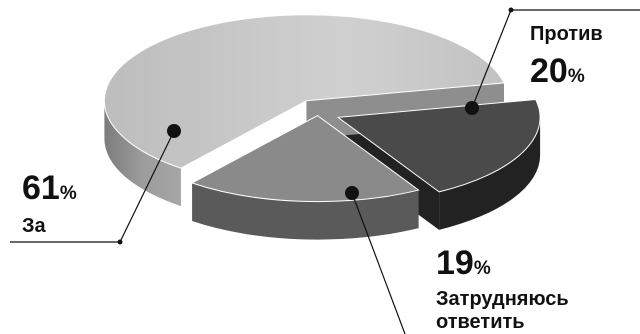 The image size is (640, 334). Describe the element at coordinates (41, 188) in the screenshot. I see `slice-percent-value-0: 61` at that location.